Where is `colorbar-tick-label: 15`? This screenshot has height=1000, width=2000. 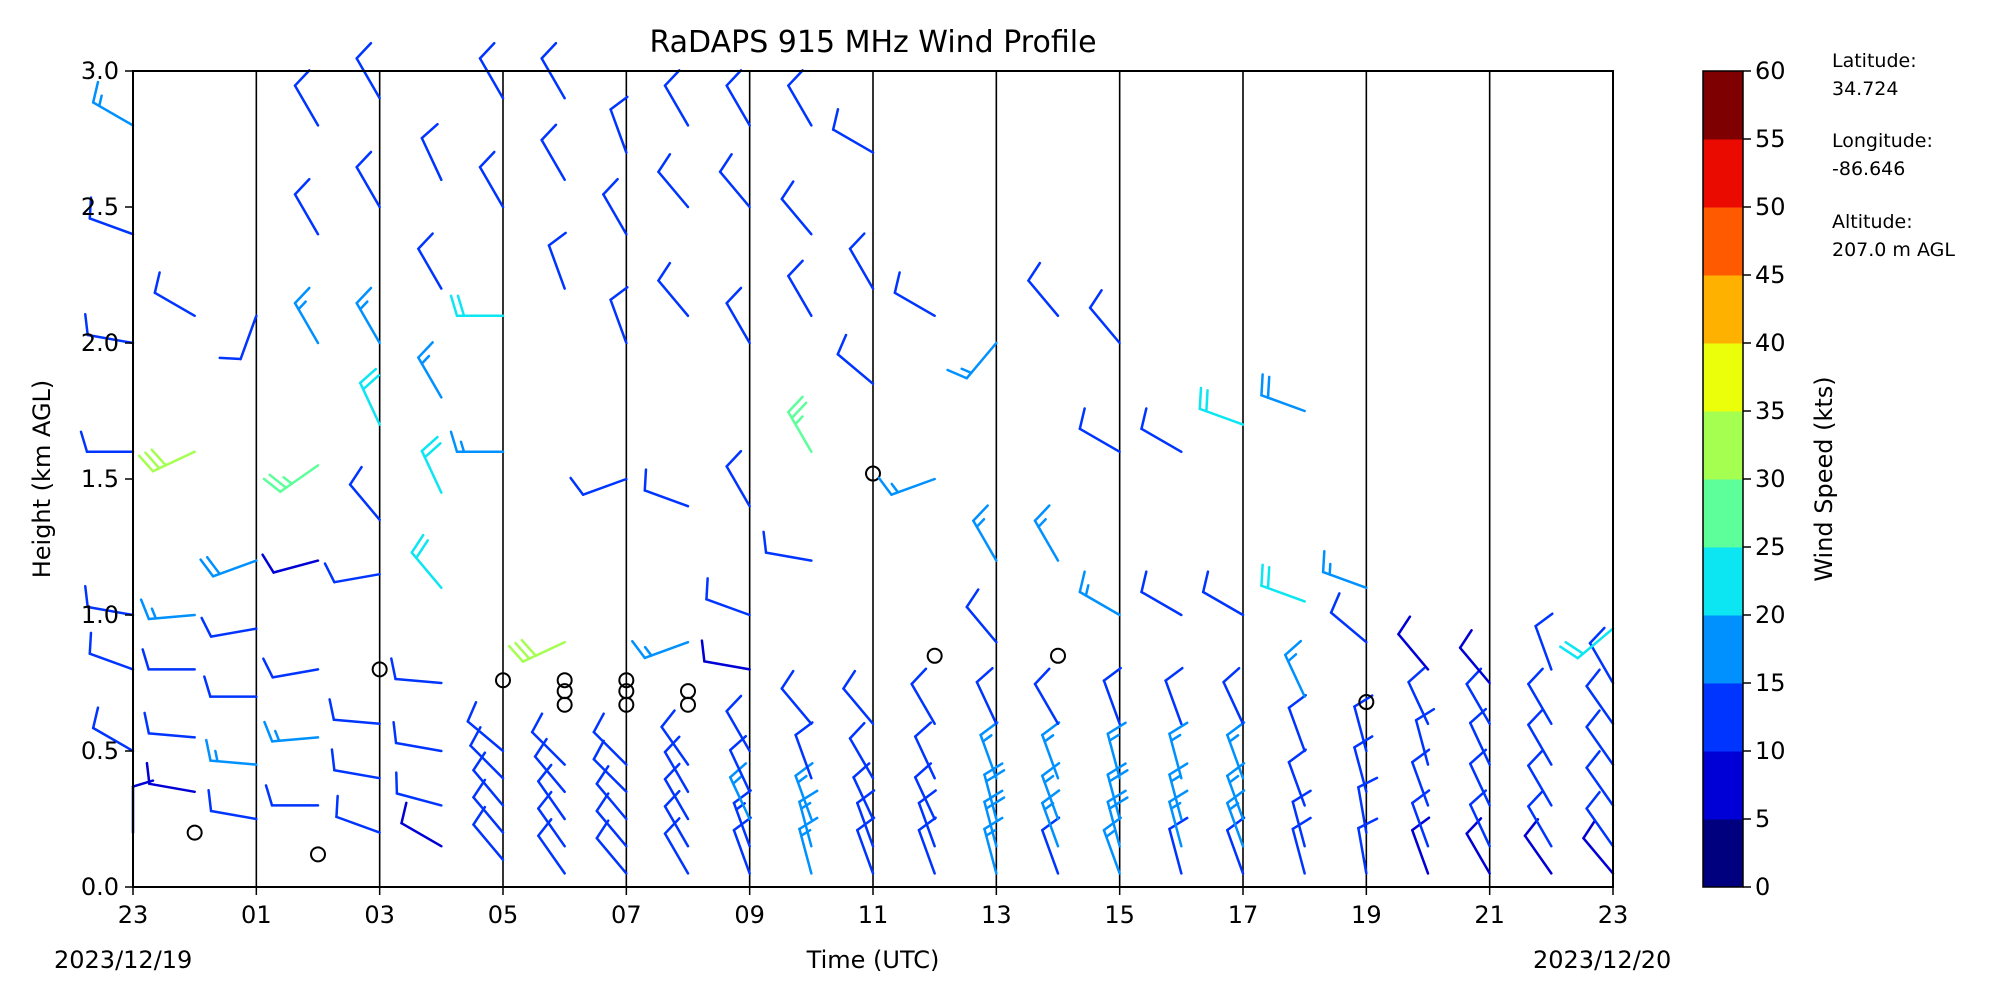
colorbar-tick-label: 15 is located at coordinates (1770, 683).